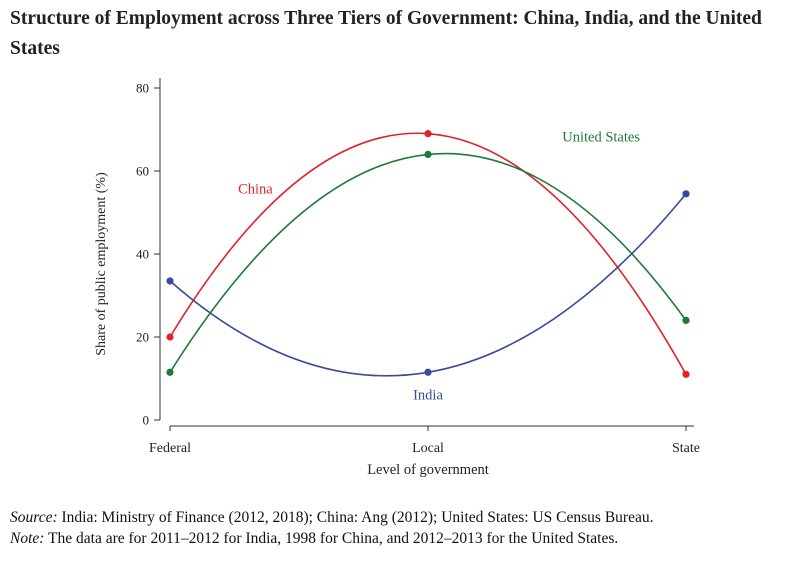 This screenshot has height=575, width=786. Describe the element at coordinates (428, 395) in the screenshot. I see `series-label-india: India` at that location.